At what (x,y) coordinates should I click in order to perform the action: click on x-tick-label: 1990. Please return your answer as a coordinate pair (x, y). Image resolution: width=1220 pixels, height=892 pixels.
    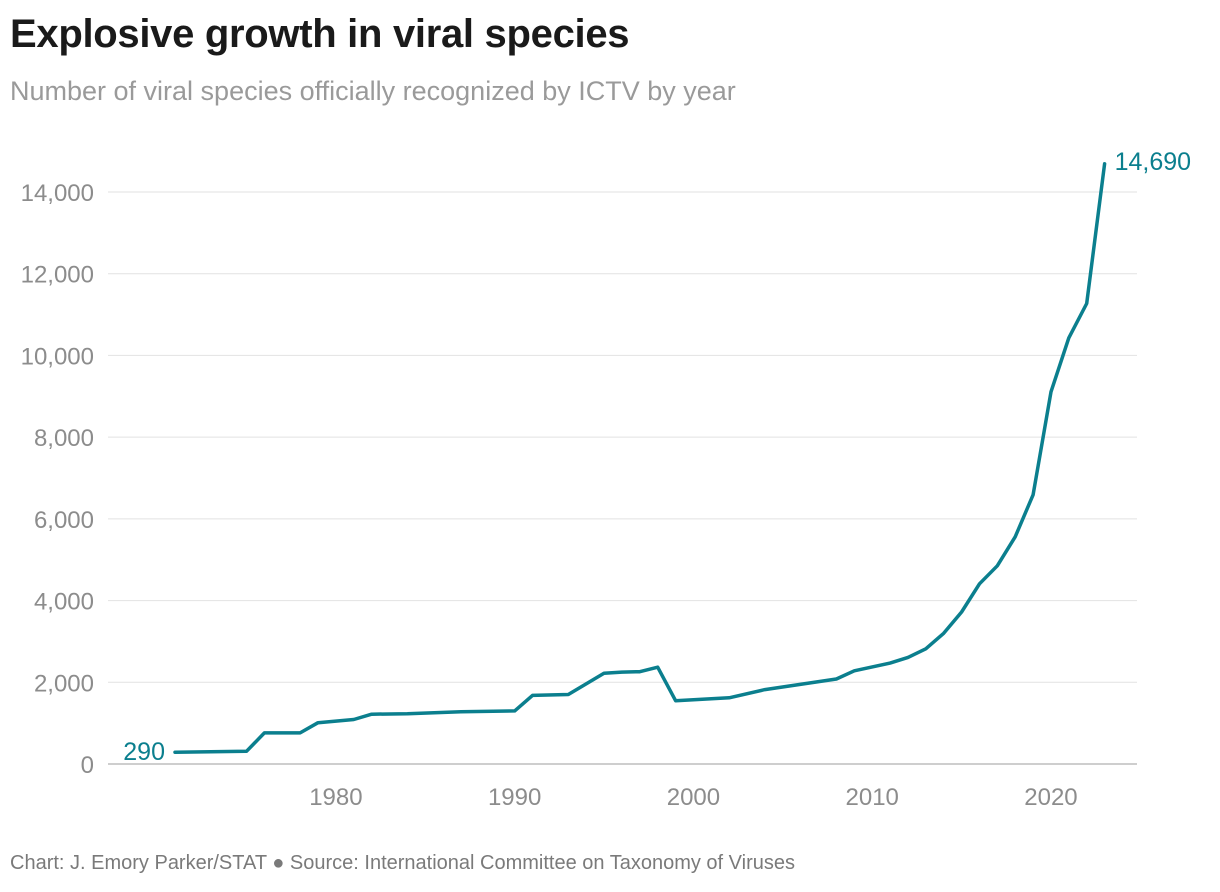
    Looking at the image, I should click on (514, 797).